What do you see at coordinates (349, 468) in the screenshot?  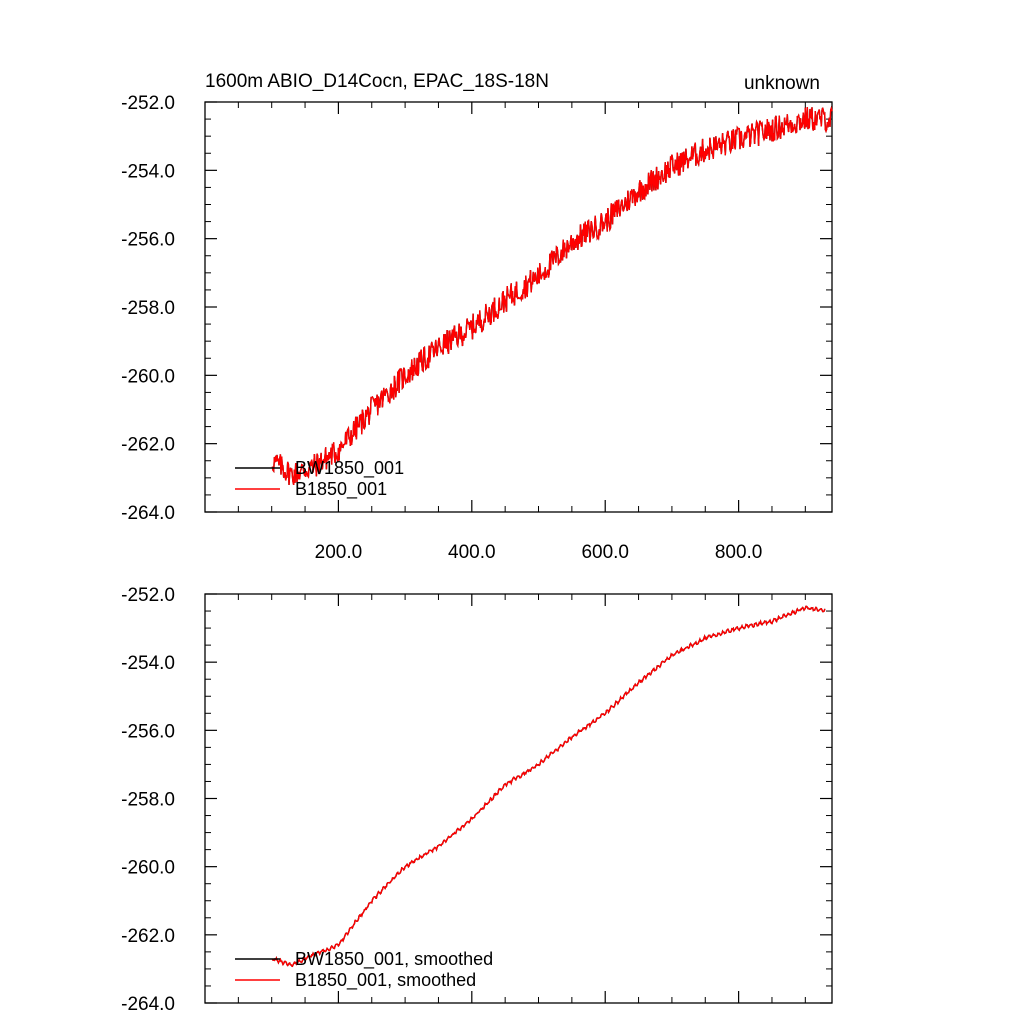 I see `legend-label: BW1850_001` at bounding box center [349, 468].